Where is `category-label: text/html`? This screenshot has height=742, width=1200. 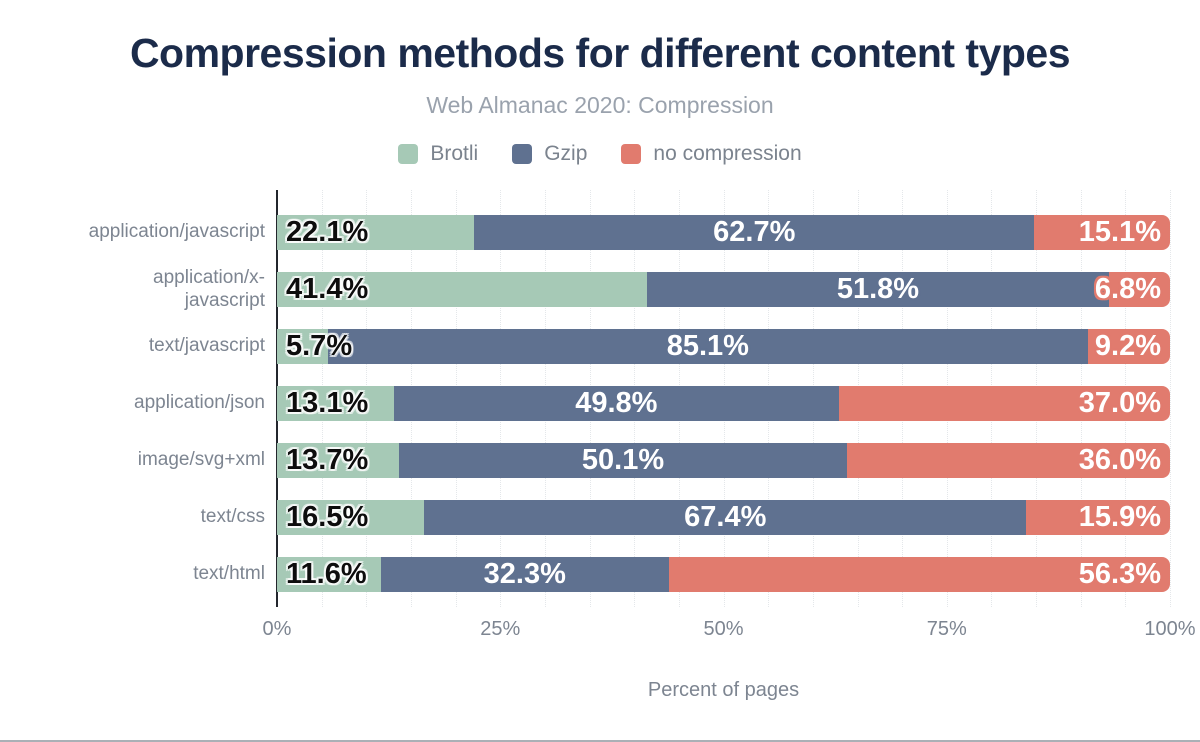 category-label: text/html is located at coordinates (176, 574).